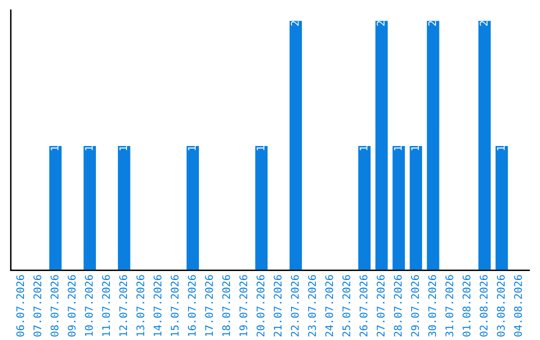 The image size is (540, 340). I want to click on x-tick-label: 28.07.2026, so click(398, 305).